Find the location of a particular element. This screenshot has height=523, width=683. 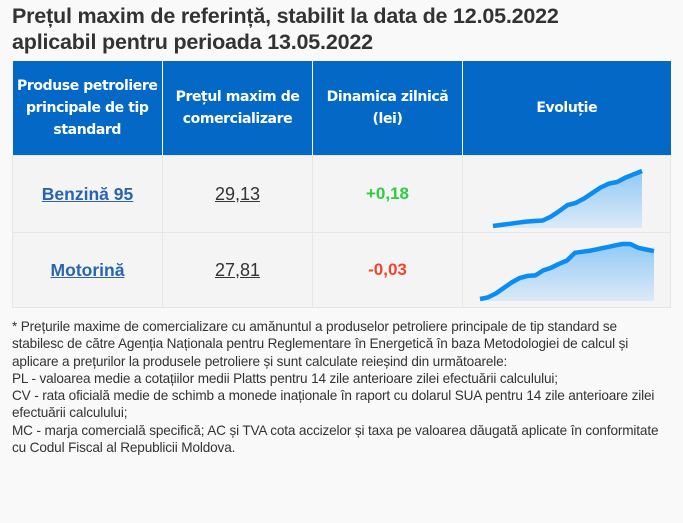

price-link-motorina: 27,81 is located at coordinates (237, 269).